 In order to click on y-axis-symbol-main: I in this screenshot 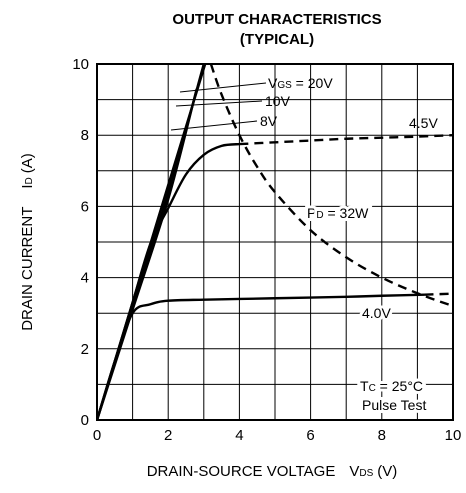, I will do `click(27, 186)`.